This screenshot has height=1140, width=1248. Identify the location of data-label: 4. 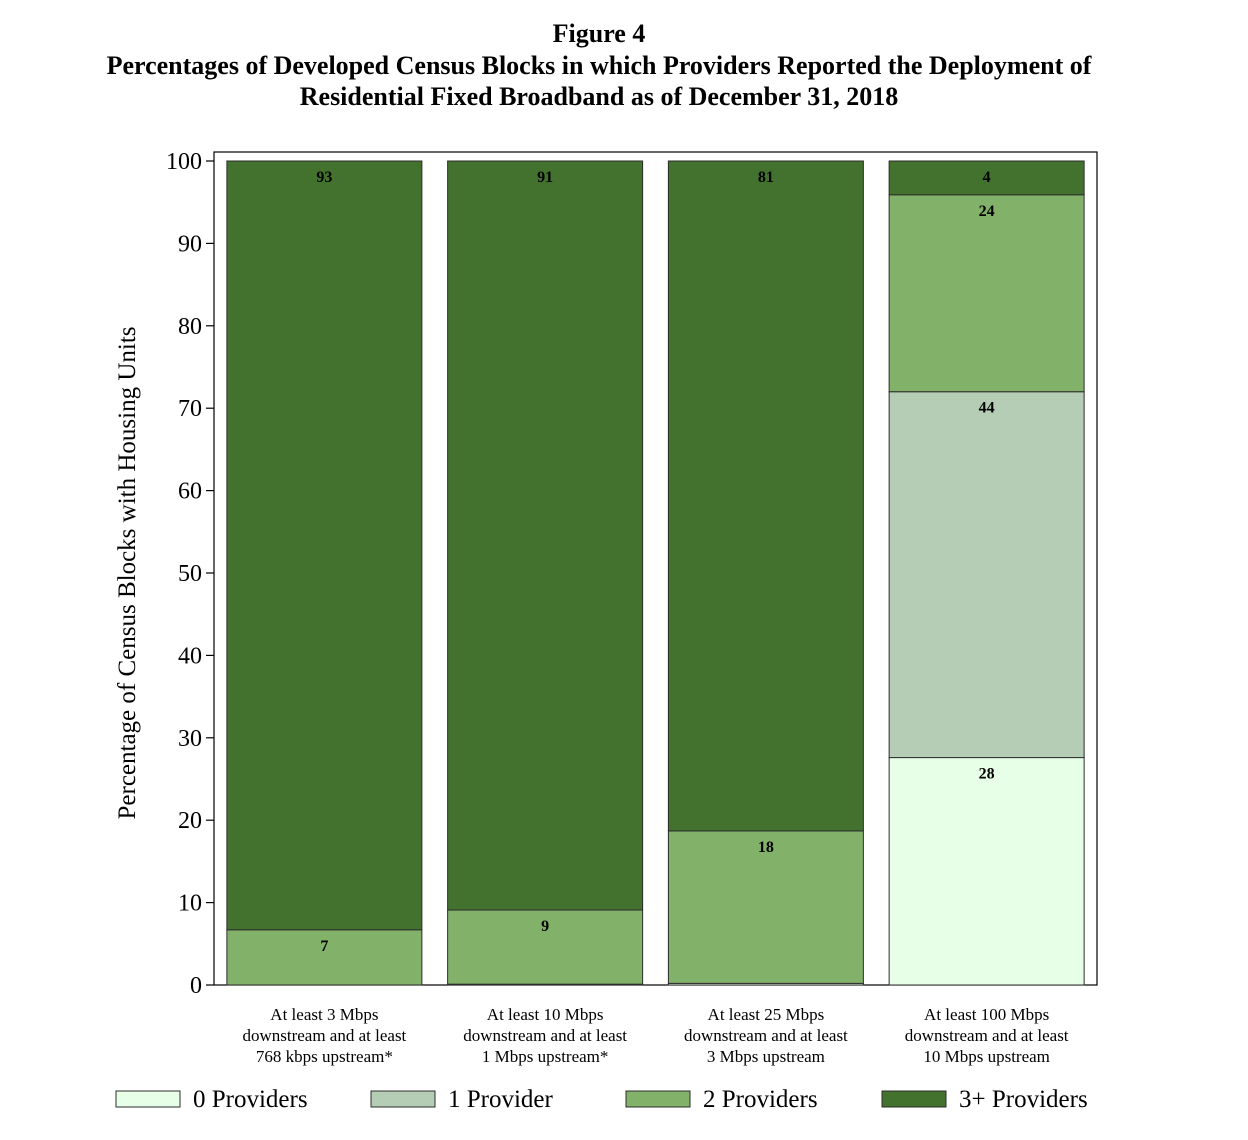
(987, 177).